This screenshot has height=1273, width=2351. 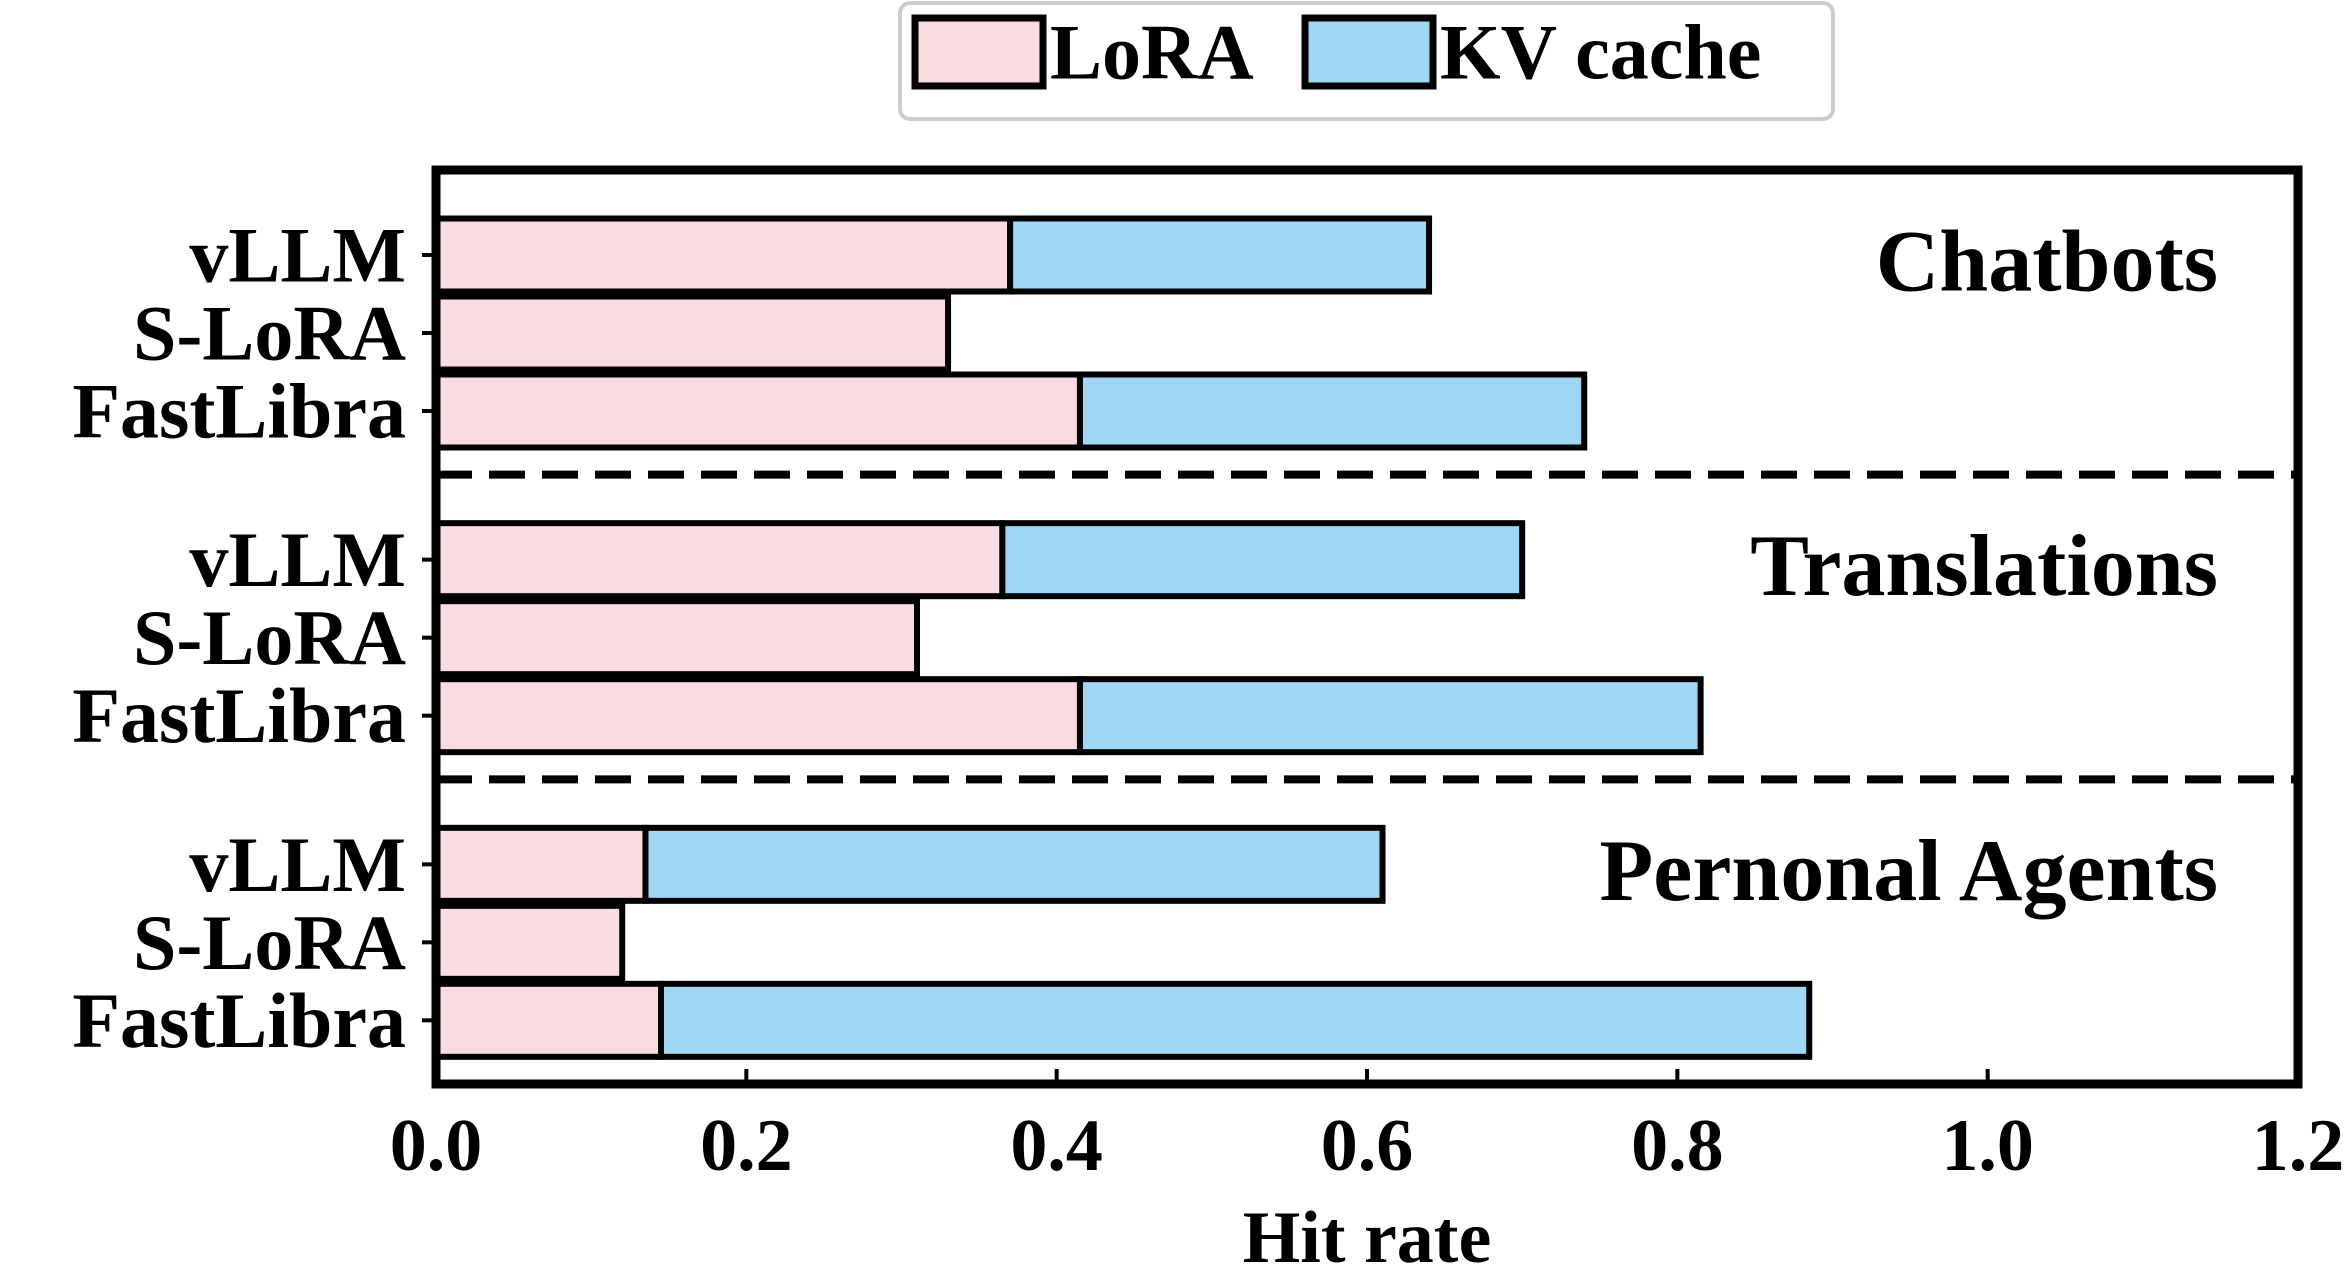 What do you see at coordinates (979, 52) in the screenshot?
I see `legend-swatch-lora` at bounding box center [979, 52].